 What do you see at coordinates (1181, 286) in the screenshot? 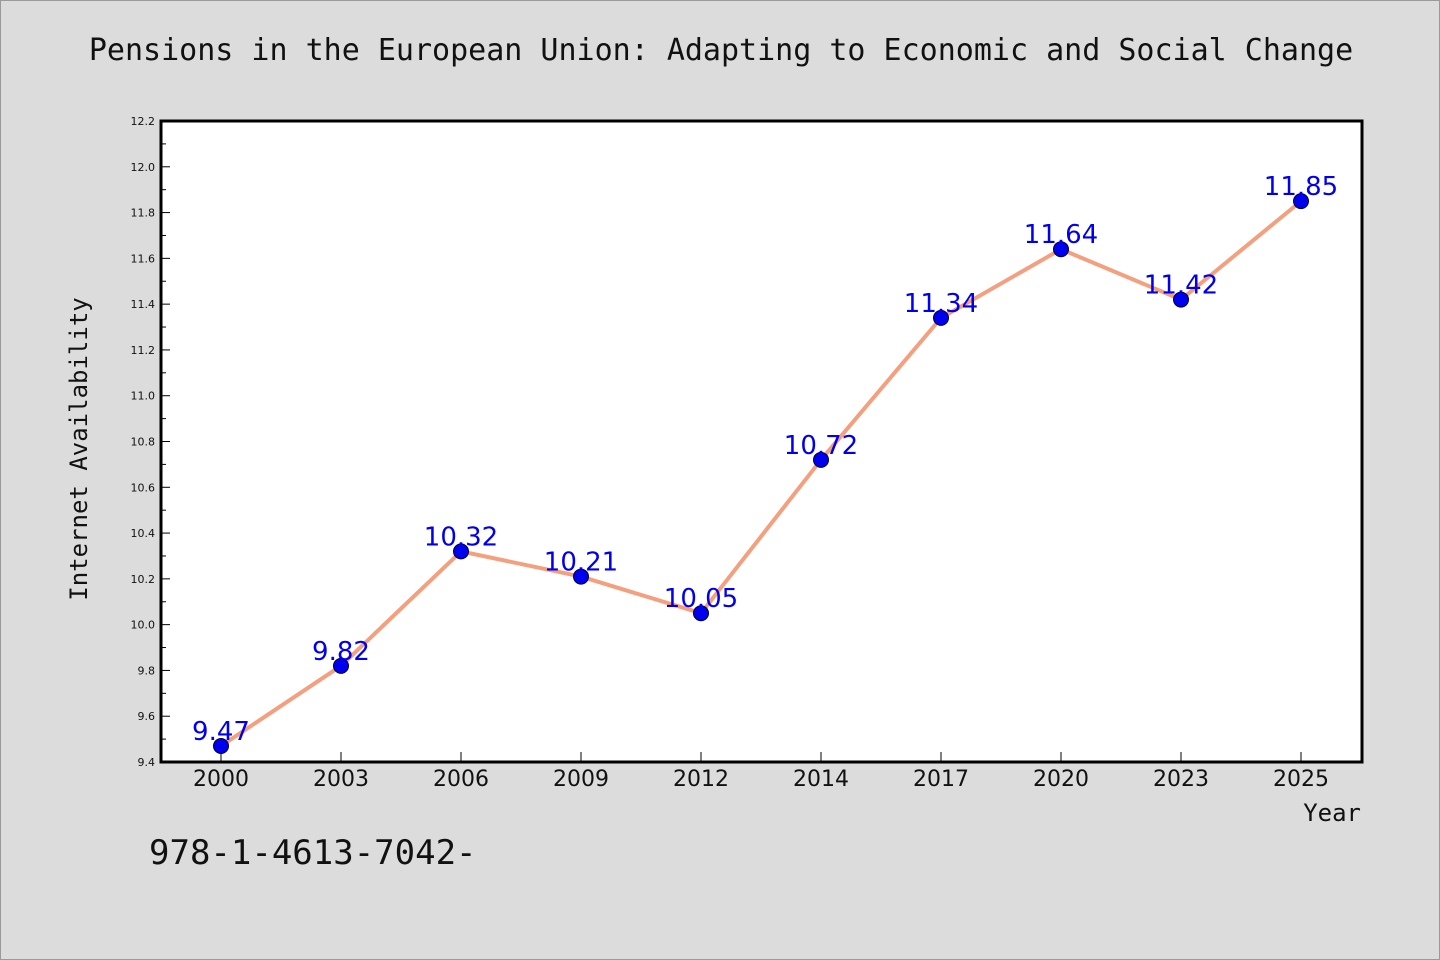
I see `data-label: 11.42` at bounding box center [1181, 286].